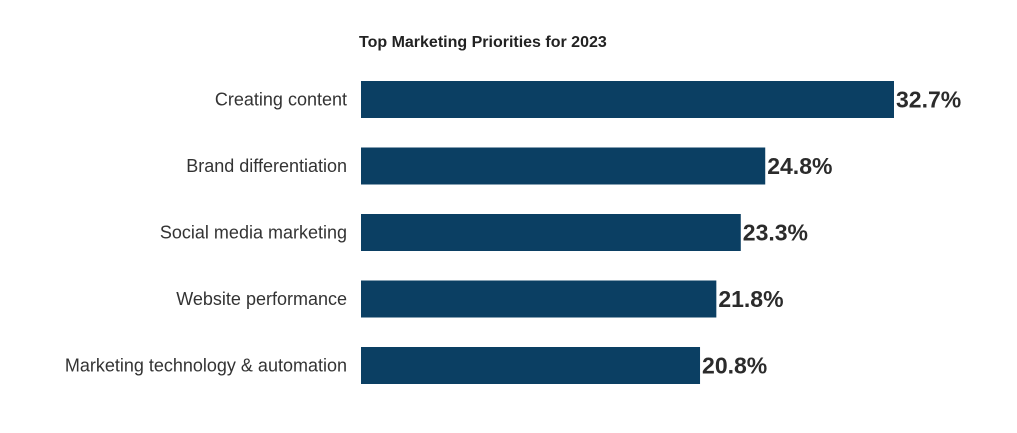 The height and width of the screenshot is (433, 1017). Describe the element at coordinates (775, 233) in the screenshot. I see `value-label-2: 23.3%` at that location.